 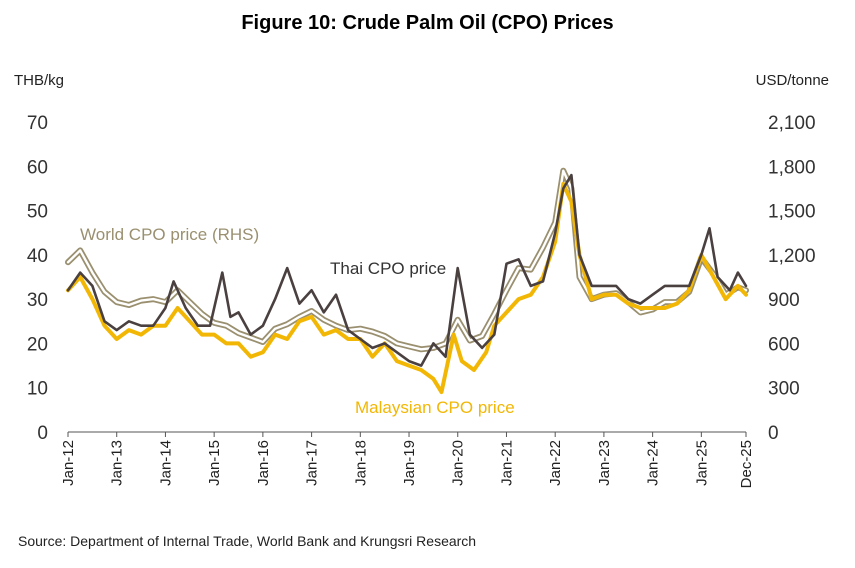 What do you see at coordinates (784, 300) in the screenshot?
I see `right-y-tick-label: 900` at bounding box center [784, 300].